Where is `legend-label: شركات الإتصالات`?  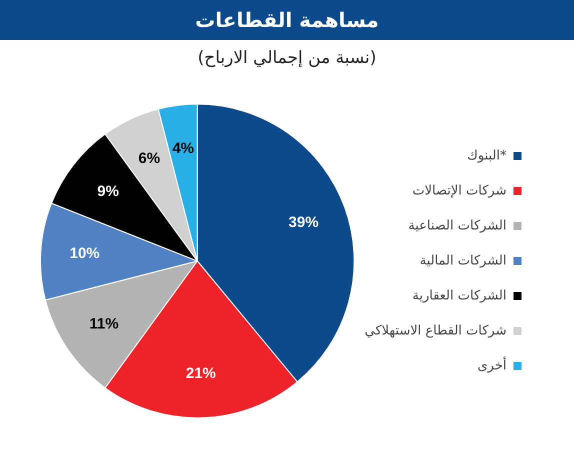
legend-label: شركات الإتصالات is located at coordinates (459, 190).